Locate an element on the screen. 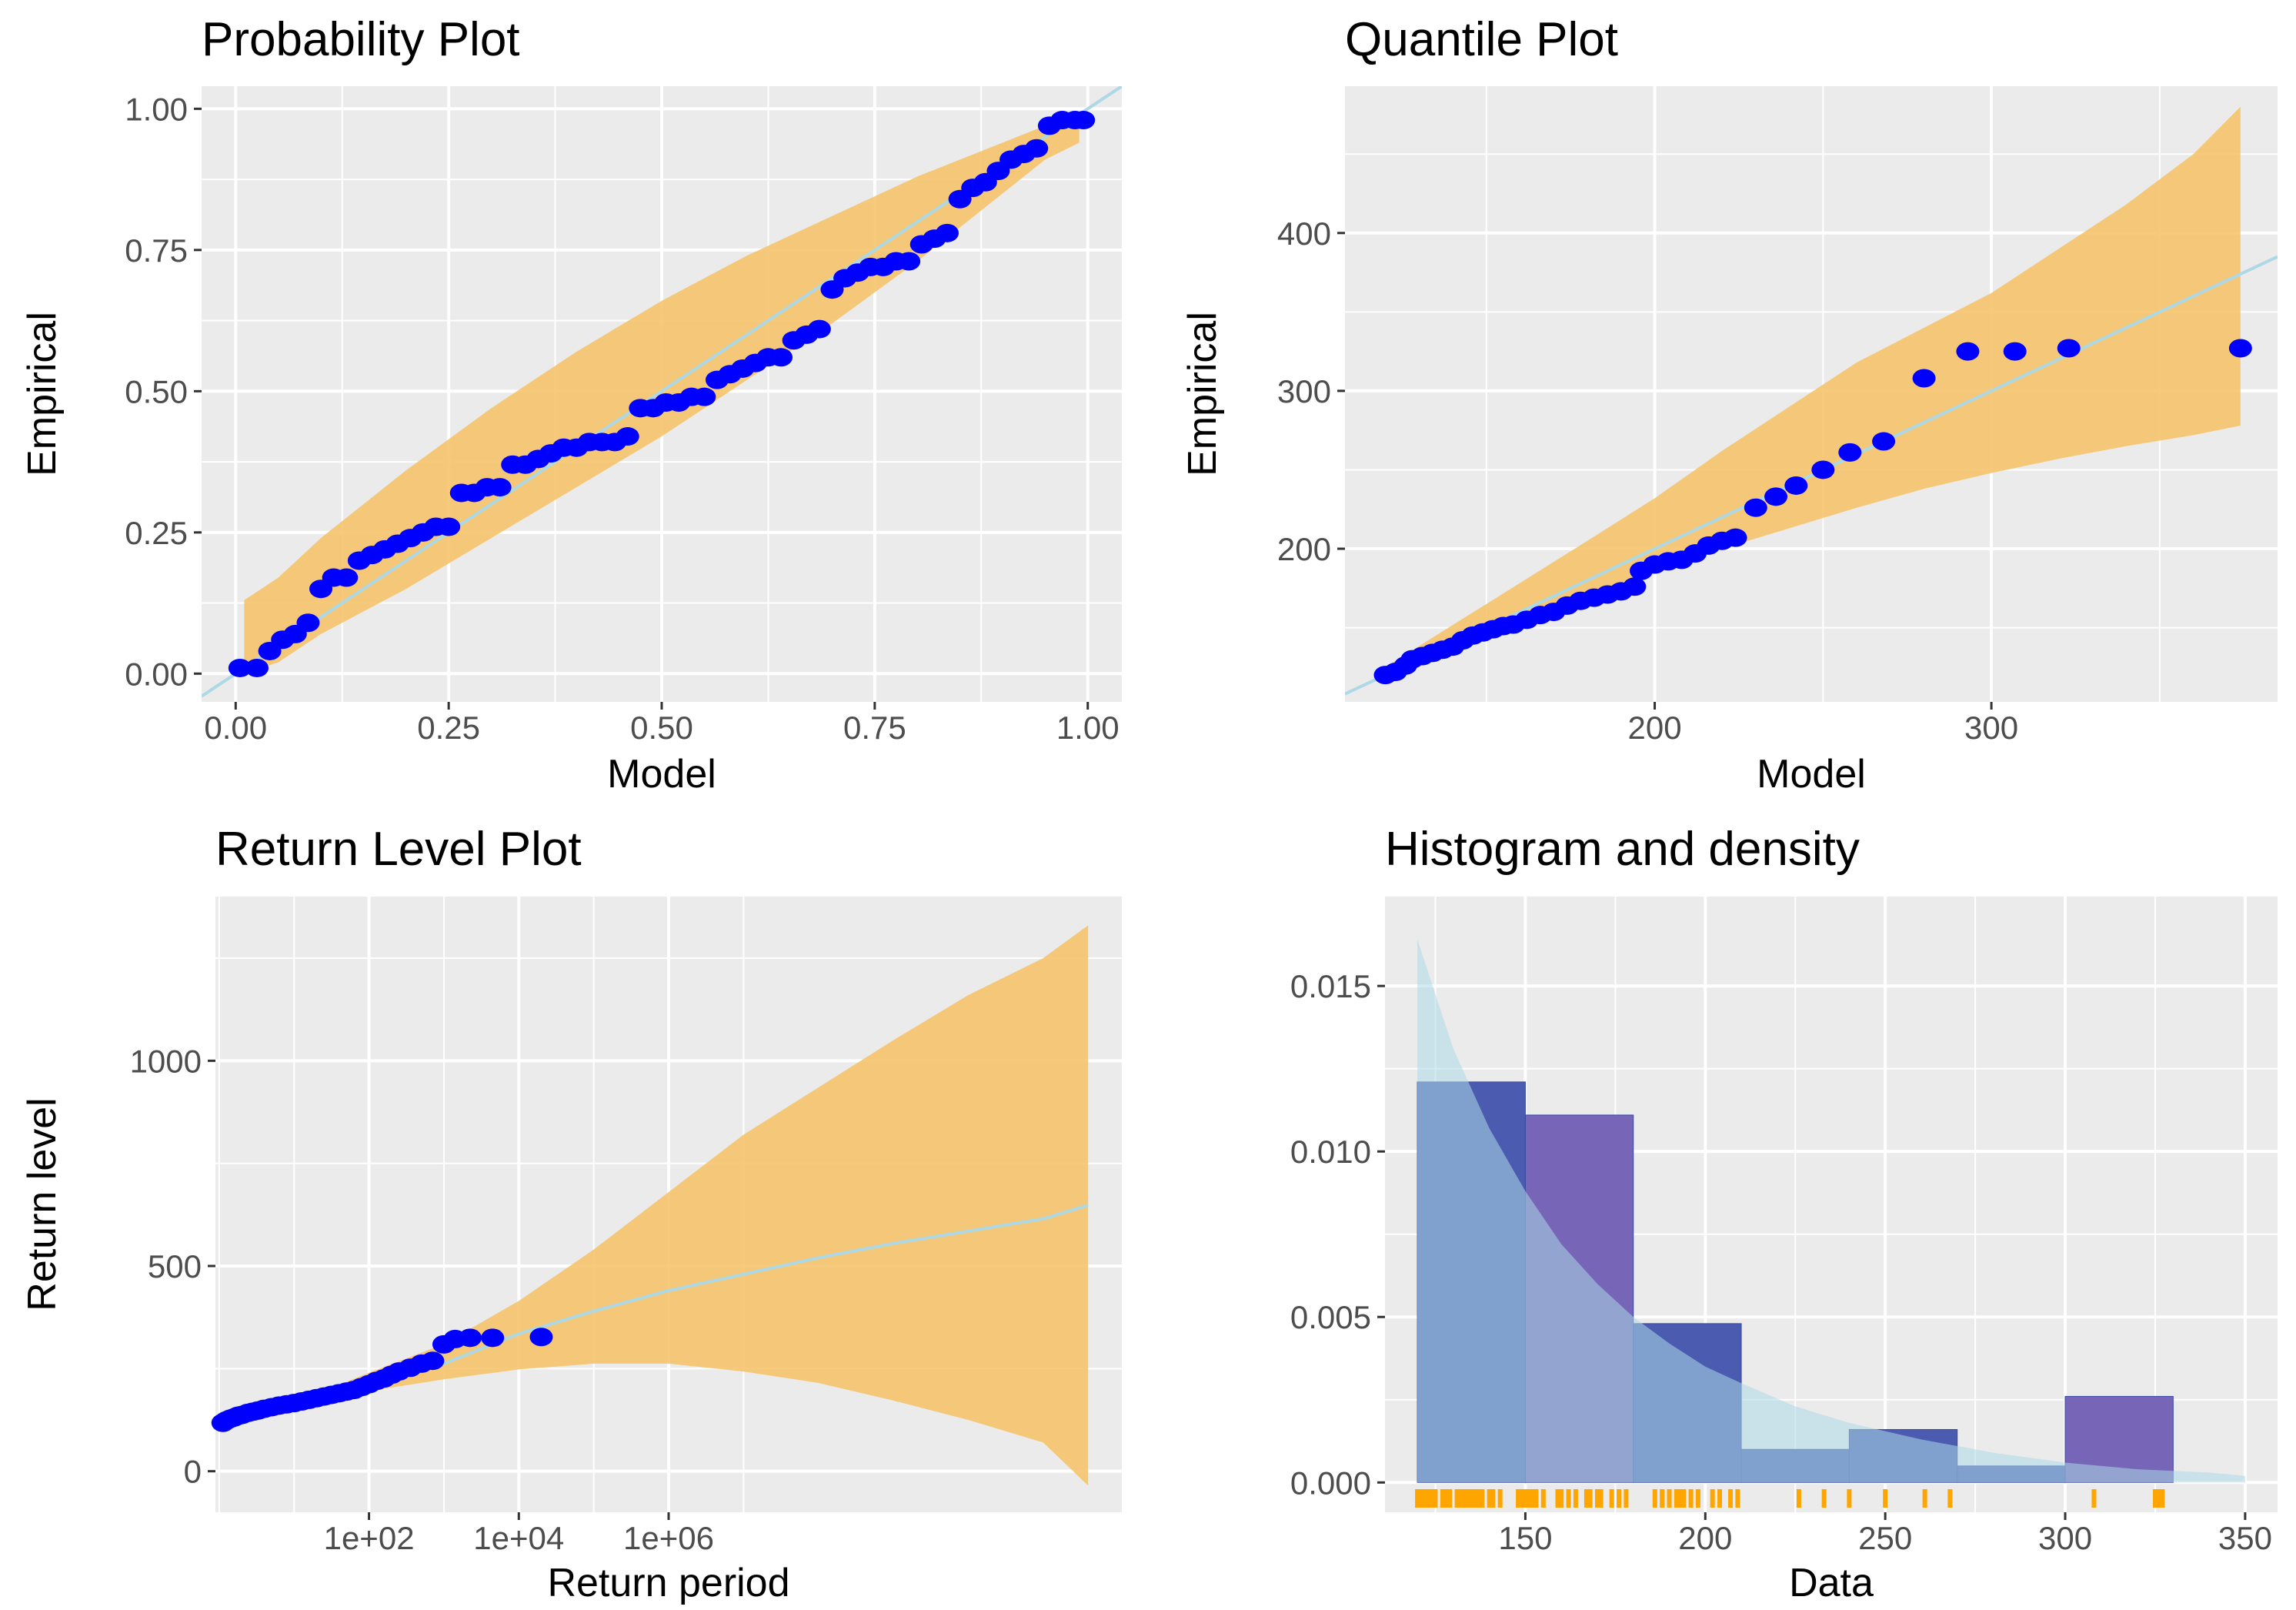 This screenshot has width=2296, height=1610. quantile-confidence-band is located at coordinates (1813, 392).